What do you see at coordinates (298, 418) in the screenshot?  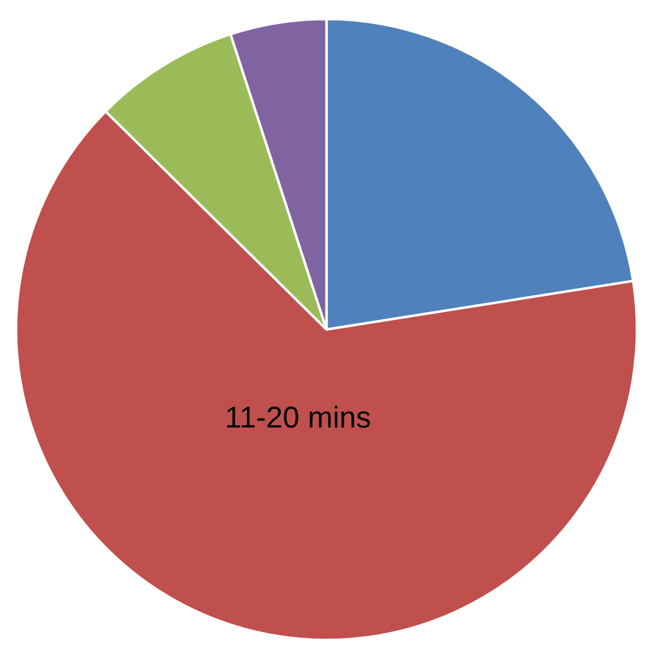 I see `slice-label: 11-20 mins` at bounding box center [298, 418].